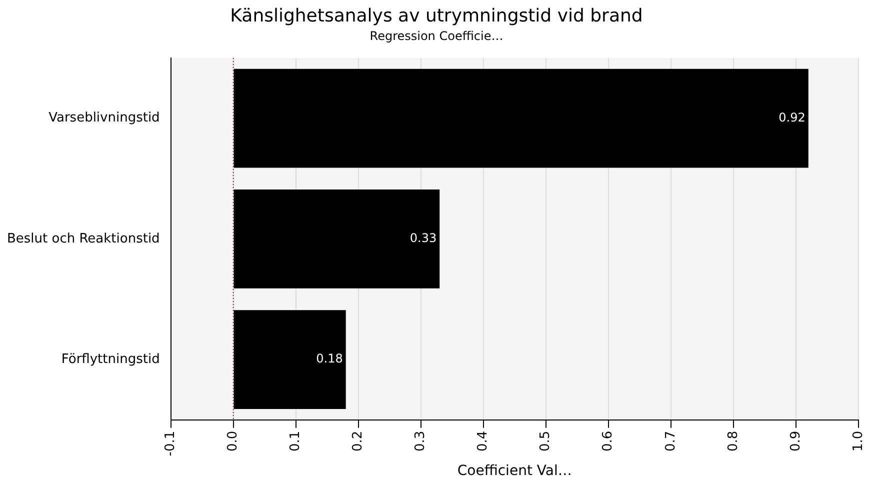  I want to click on y-tick-label: Varseblivningstid, so click(104, 118).